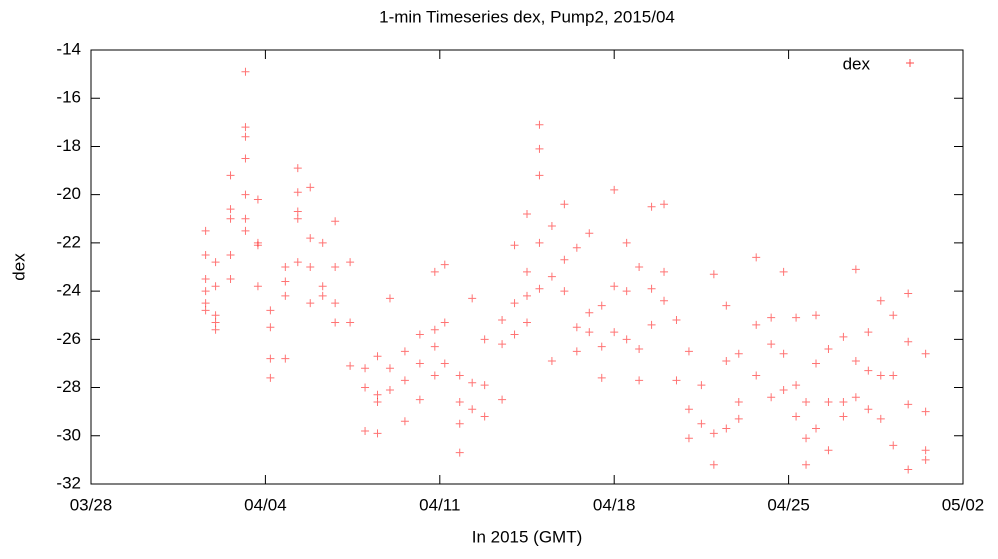  What do you see at coordinates (857, 63) in the screenshot?
I see `legend-label: dex` at bounding box center [857, 63].